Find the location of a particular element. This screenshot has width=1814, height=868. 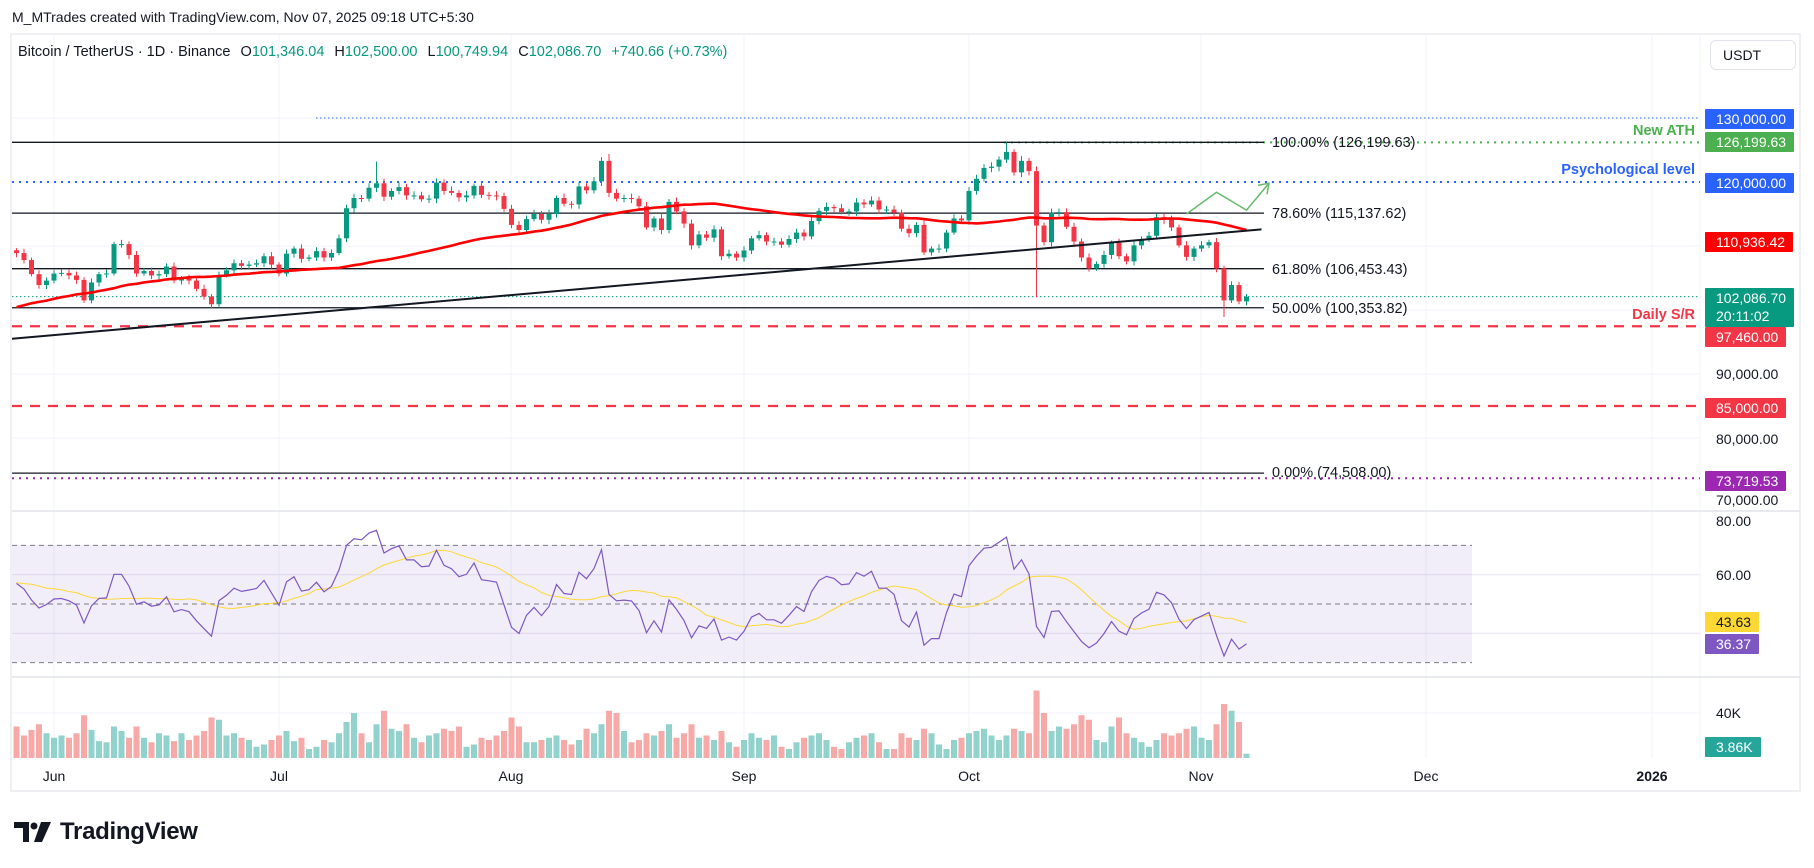

open-label: O is located at coordinates (246, 52).